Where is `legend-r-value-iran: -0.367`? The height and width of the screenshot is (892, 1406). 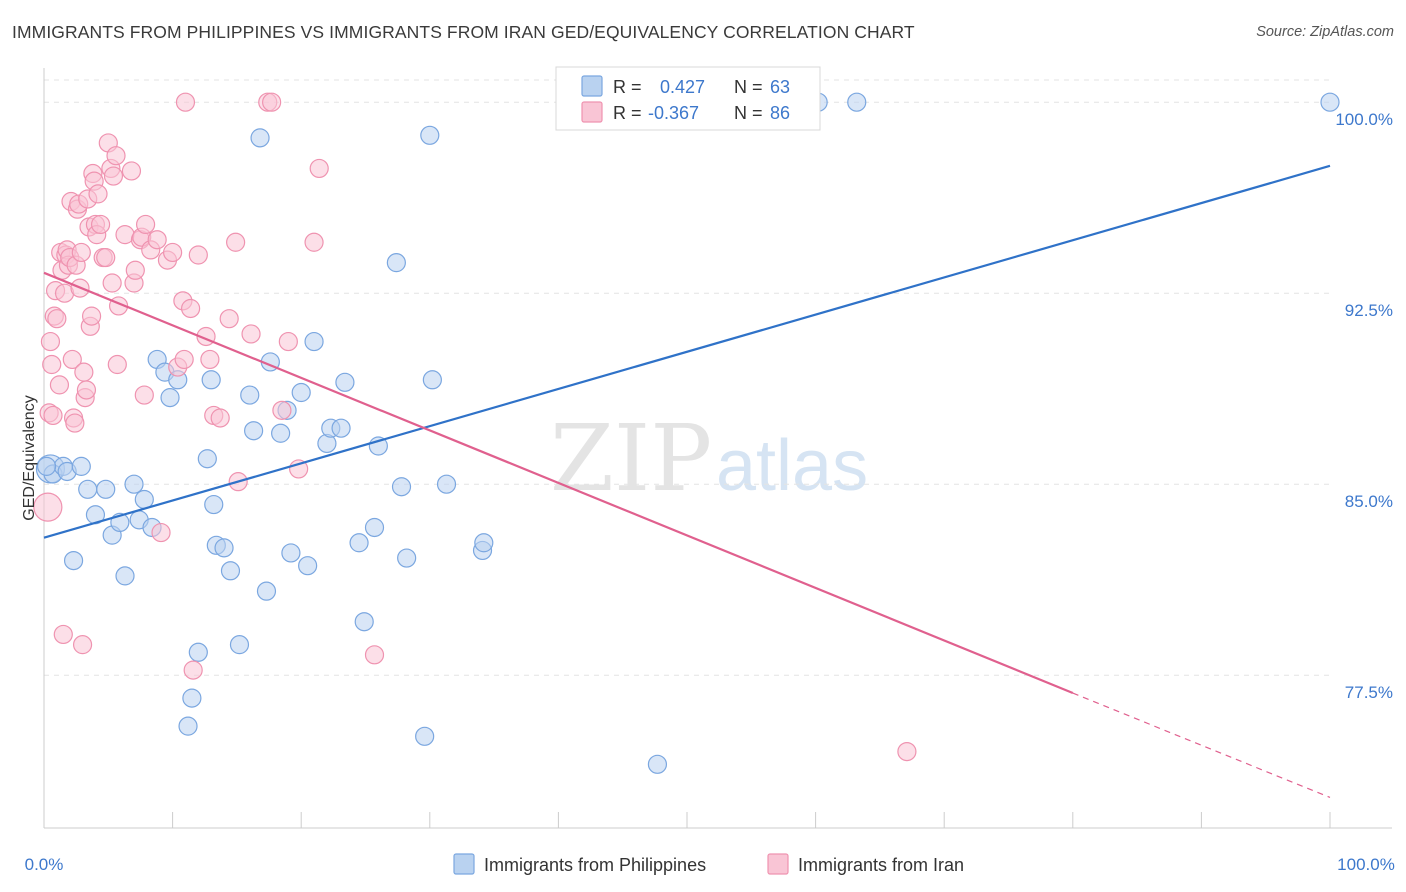
legend-r-value-iran: -0.367 is located at coordinates (673, 113).